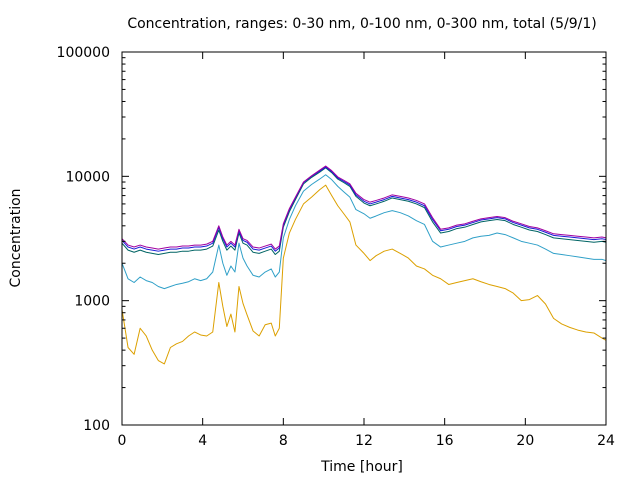 This screenshot has width=640, height=480. What do you see at coordinates (525, 441) in the screenshot?
I see `x-tick-label: 20` at bounding box center [525, 441].